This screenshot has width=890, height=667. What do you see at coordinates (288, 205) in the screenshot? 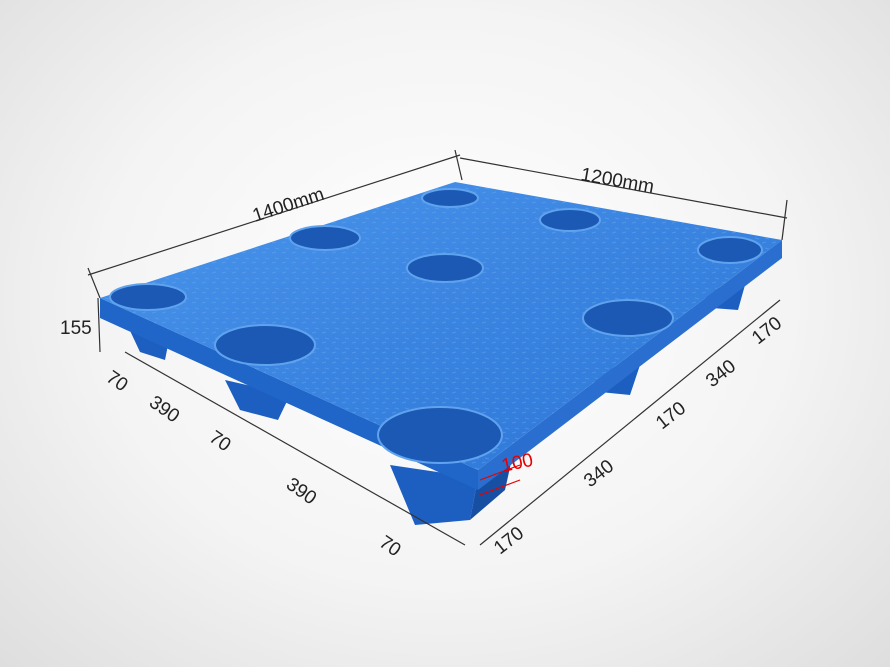
I see `length-label: 1400mm` at bounding box center [288, 205].